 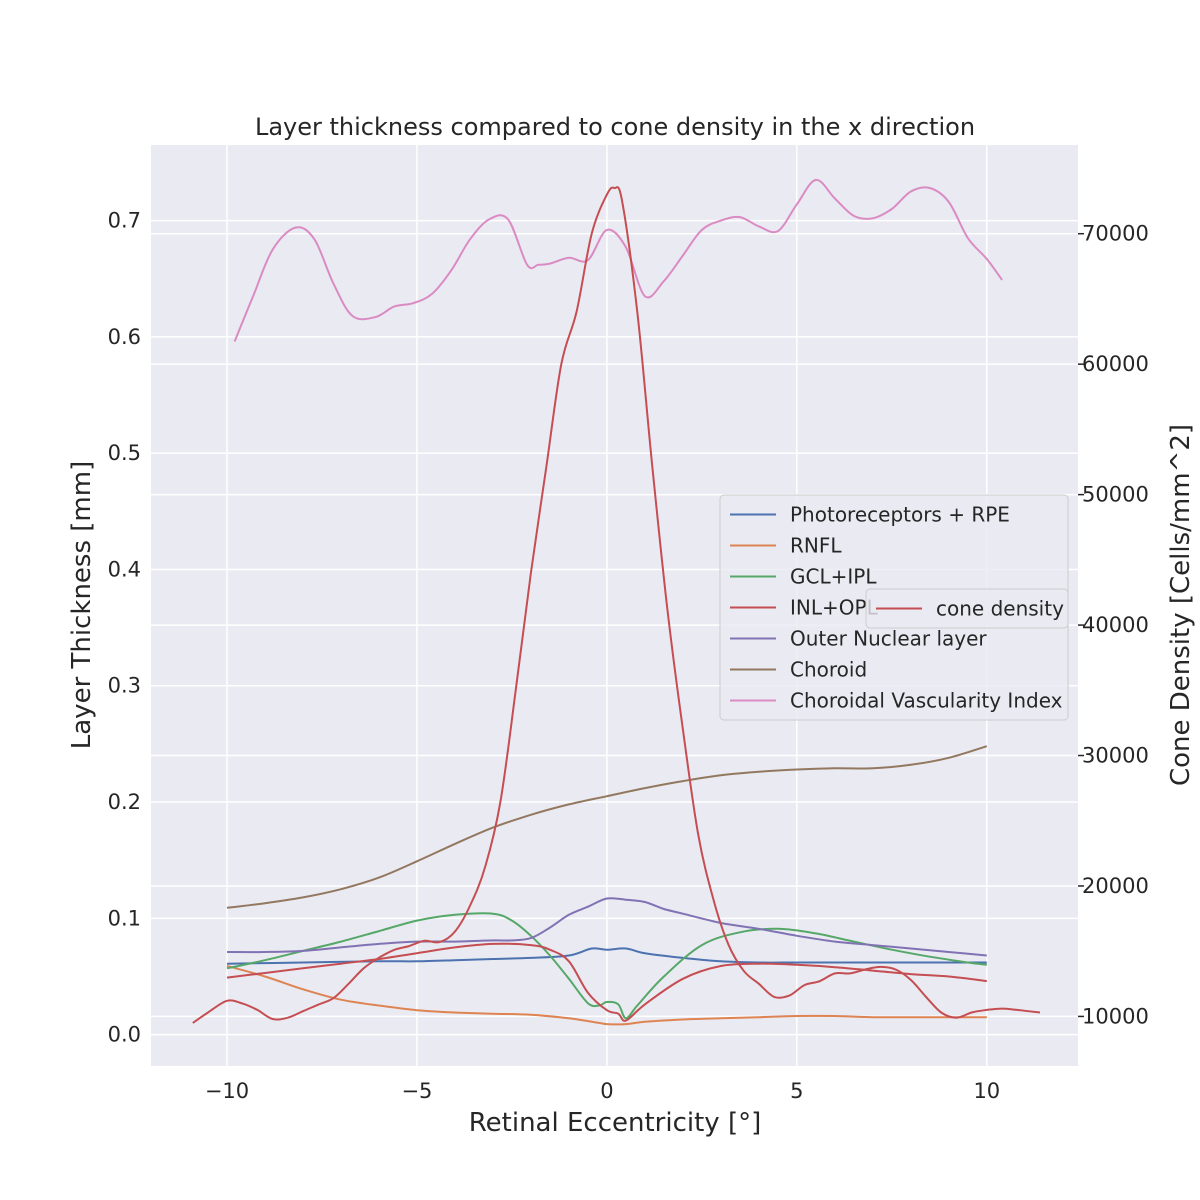 I want to click on series-line-outer-nuclear-layer, so click(x=606, y=927).